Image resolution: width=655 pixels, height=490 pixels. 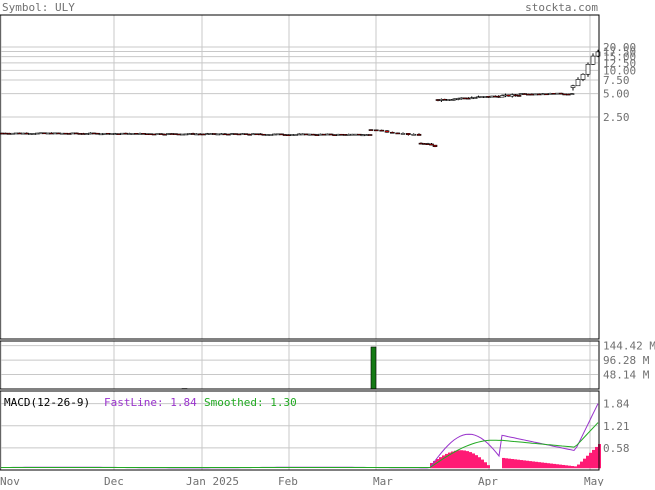 I want to click on volume-tick-label: 144.42 M, so click(x=629, y=346).